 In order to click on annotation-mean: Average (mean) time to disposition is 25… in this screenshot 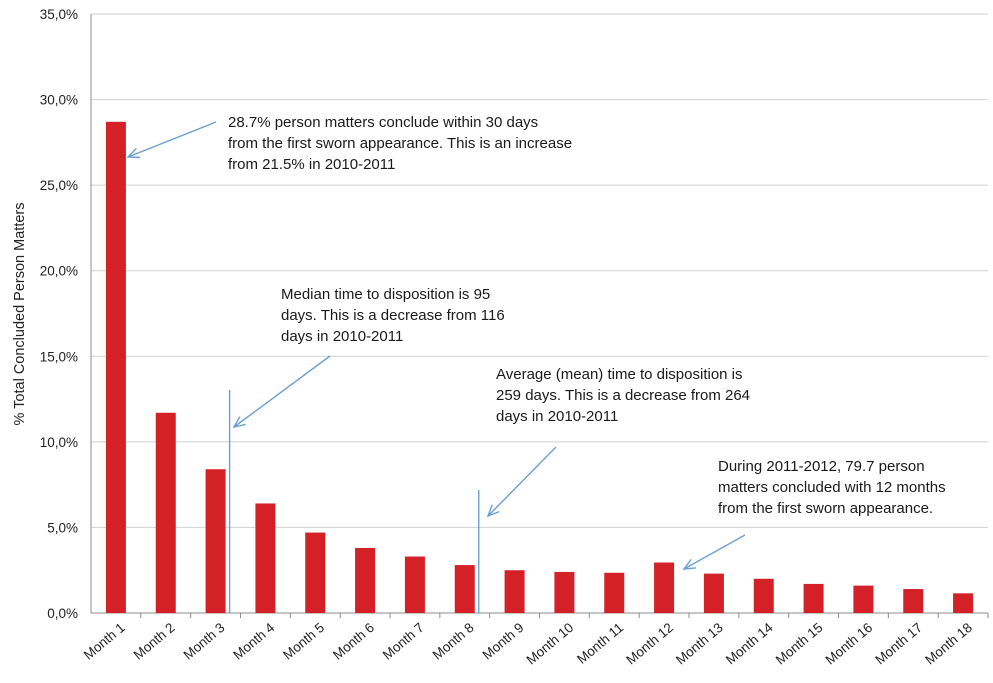, I will do `click(623, 395)`.